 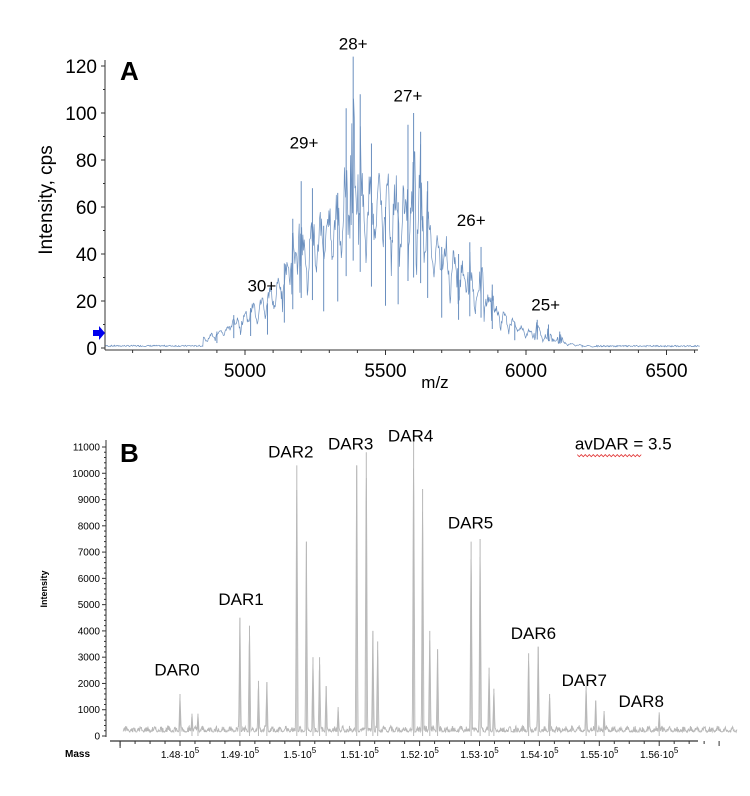 What do you see at coordinates (89, 658) in the screenshot?
I see `panel-b-ytick-label: 3000` at bounding box center [89, 658].